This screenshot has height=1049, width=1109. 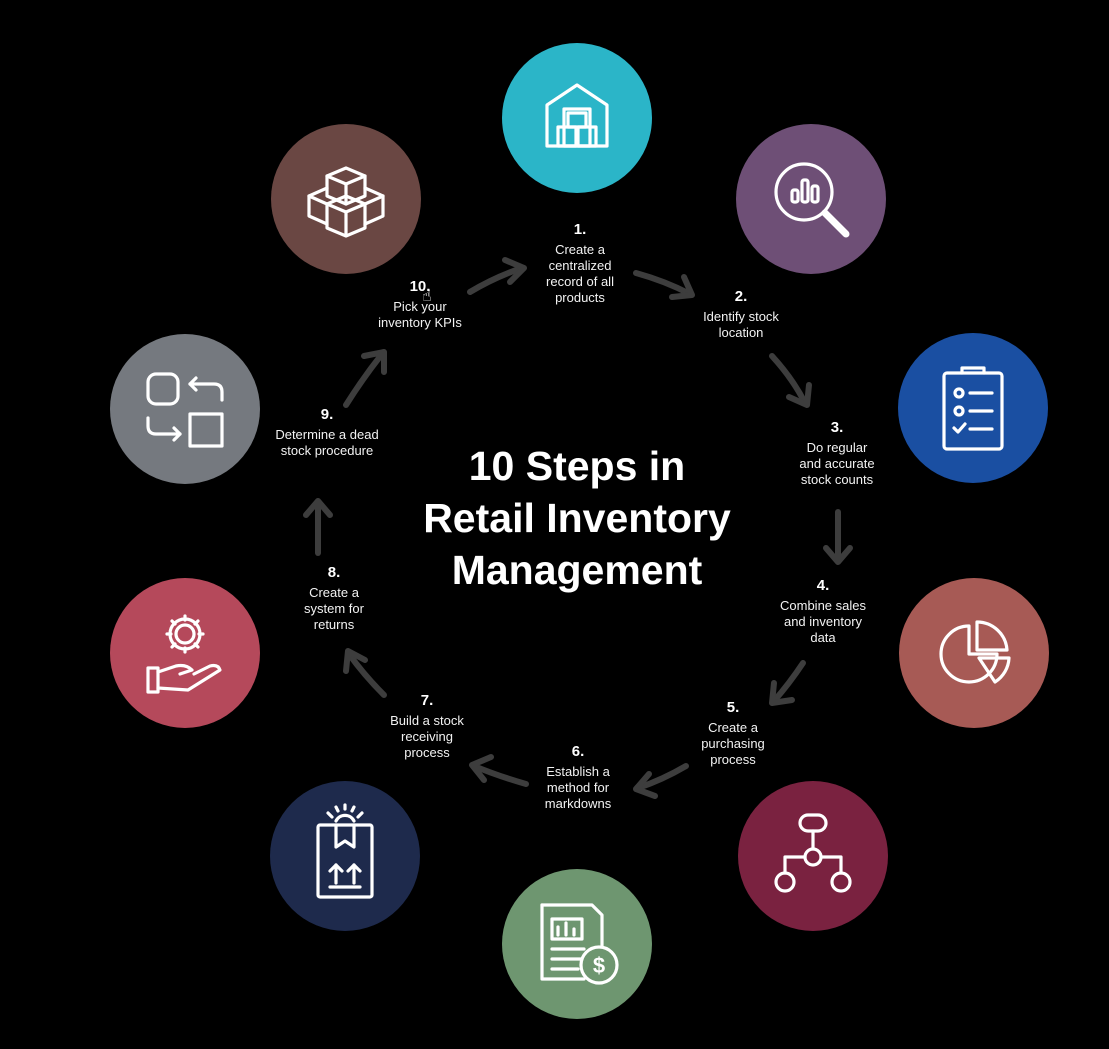 I want to click on step-8-number: 8., so click(x=334, y=572).